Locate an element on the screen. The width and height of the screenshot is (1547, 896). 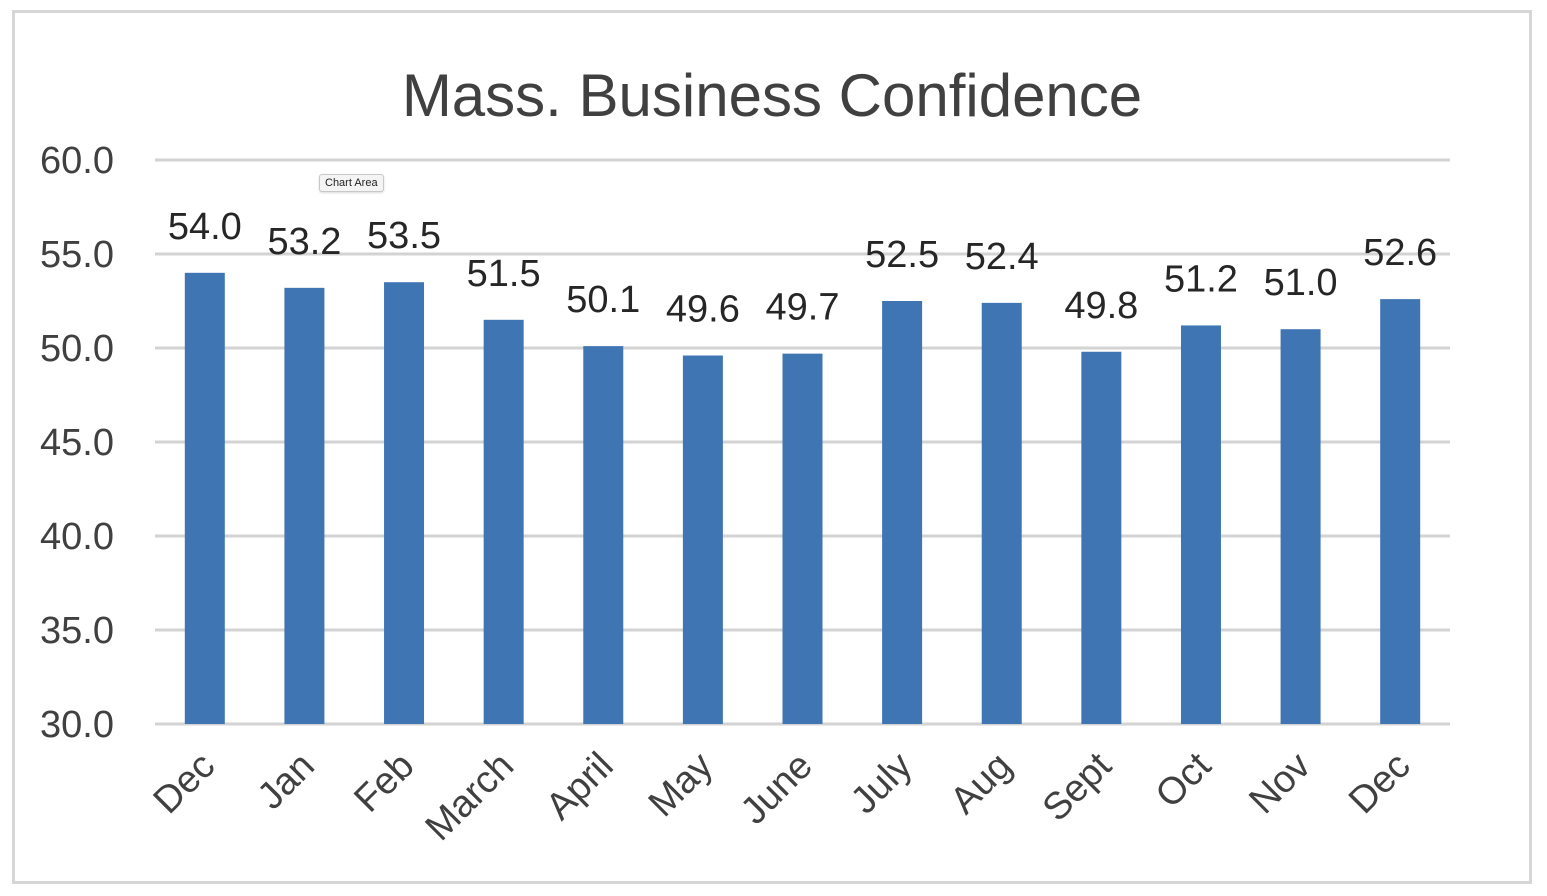
x-tick-label: Oct is located at coordinates (1184, 780).